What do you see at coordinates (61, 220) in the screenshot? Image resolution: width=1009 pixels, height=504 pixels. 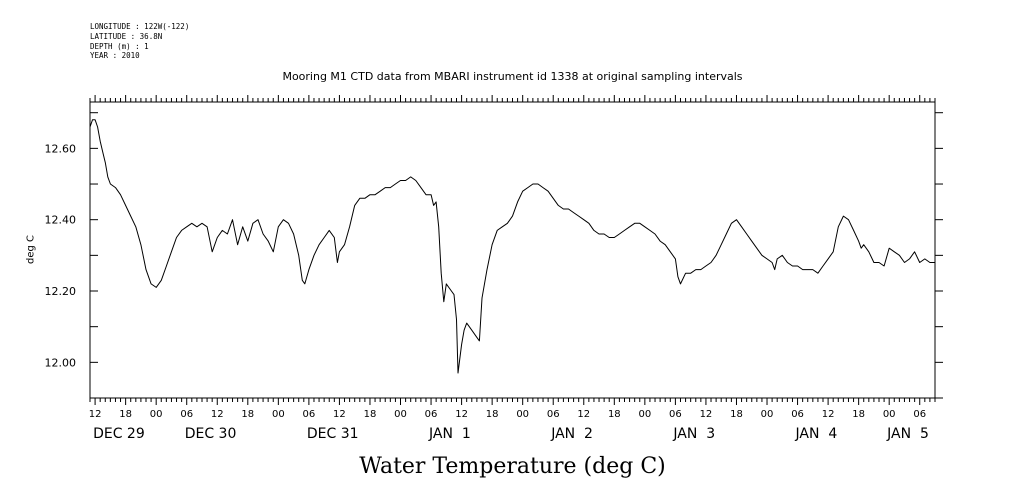 I see `y-tick-label: 12.40` at bounding box center [61, 220].